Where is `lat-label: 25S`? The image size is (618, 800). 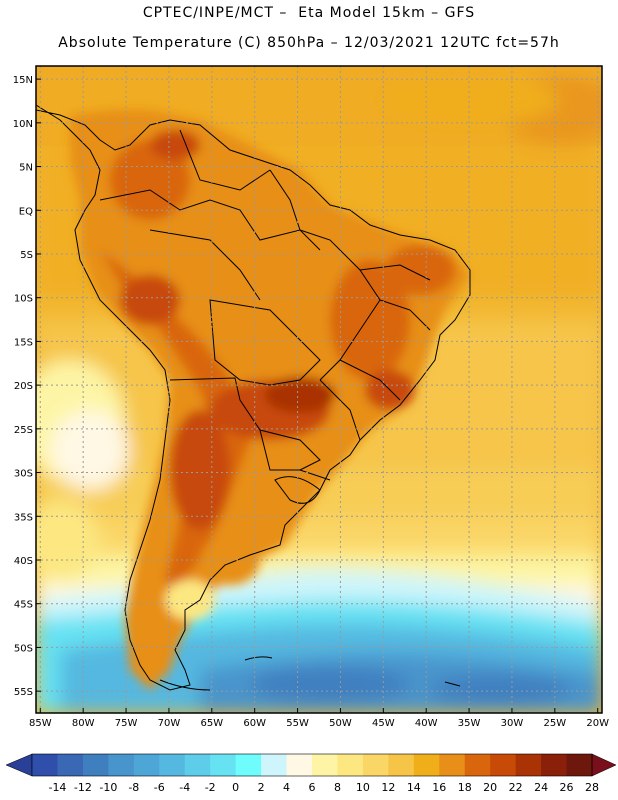
lat-label: 25S is located at coordinates (23, 430).